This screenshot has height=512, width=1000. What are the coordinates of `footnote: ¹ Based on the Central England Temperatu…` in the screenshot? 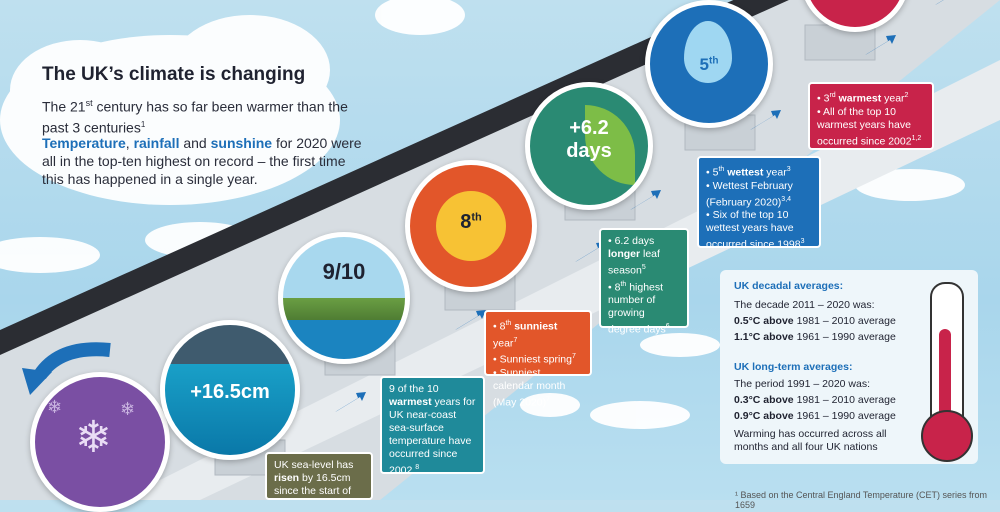 It's located at (861, 500).